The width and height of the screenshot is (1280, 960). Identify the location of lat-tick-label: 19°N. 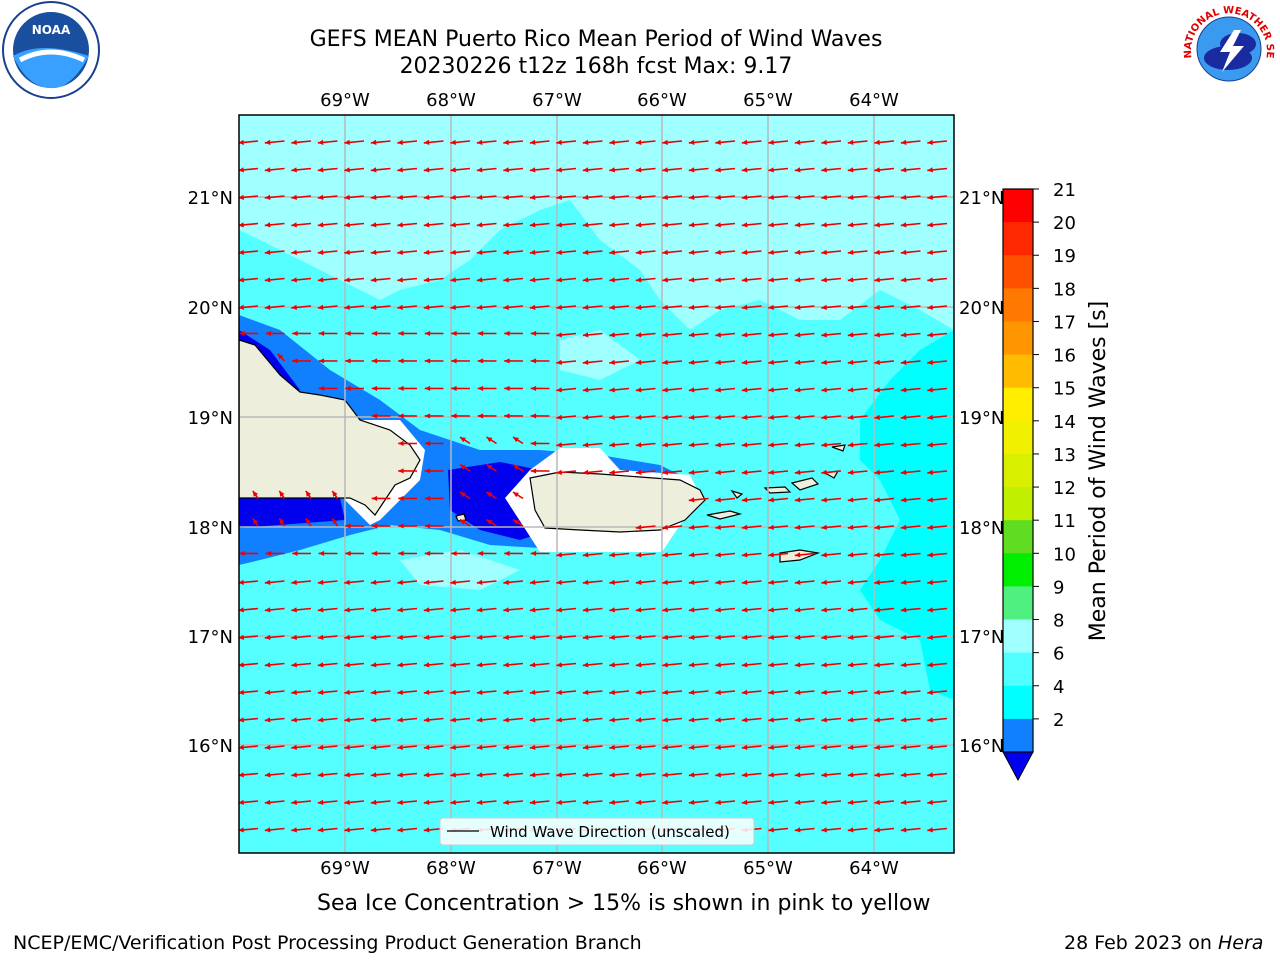
(981, 418).